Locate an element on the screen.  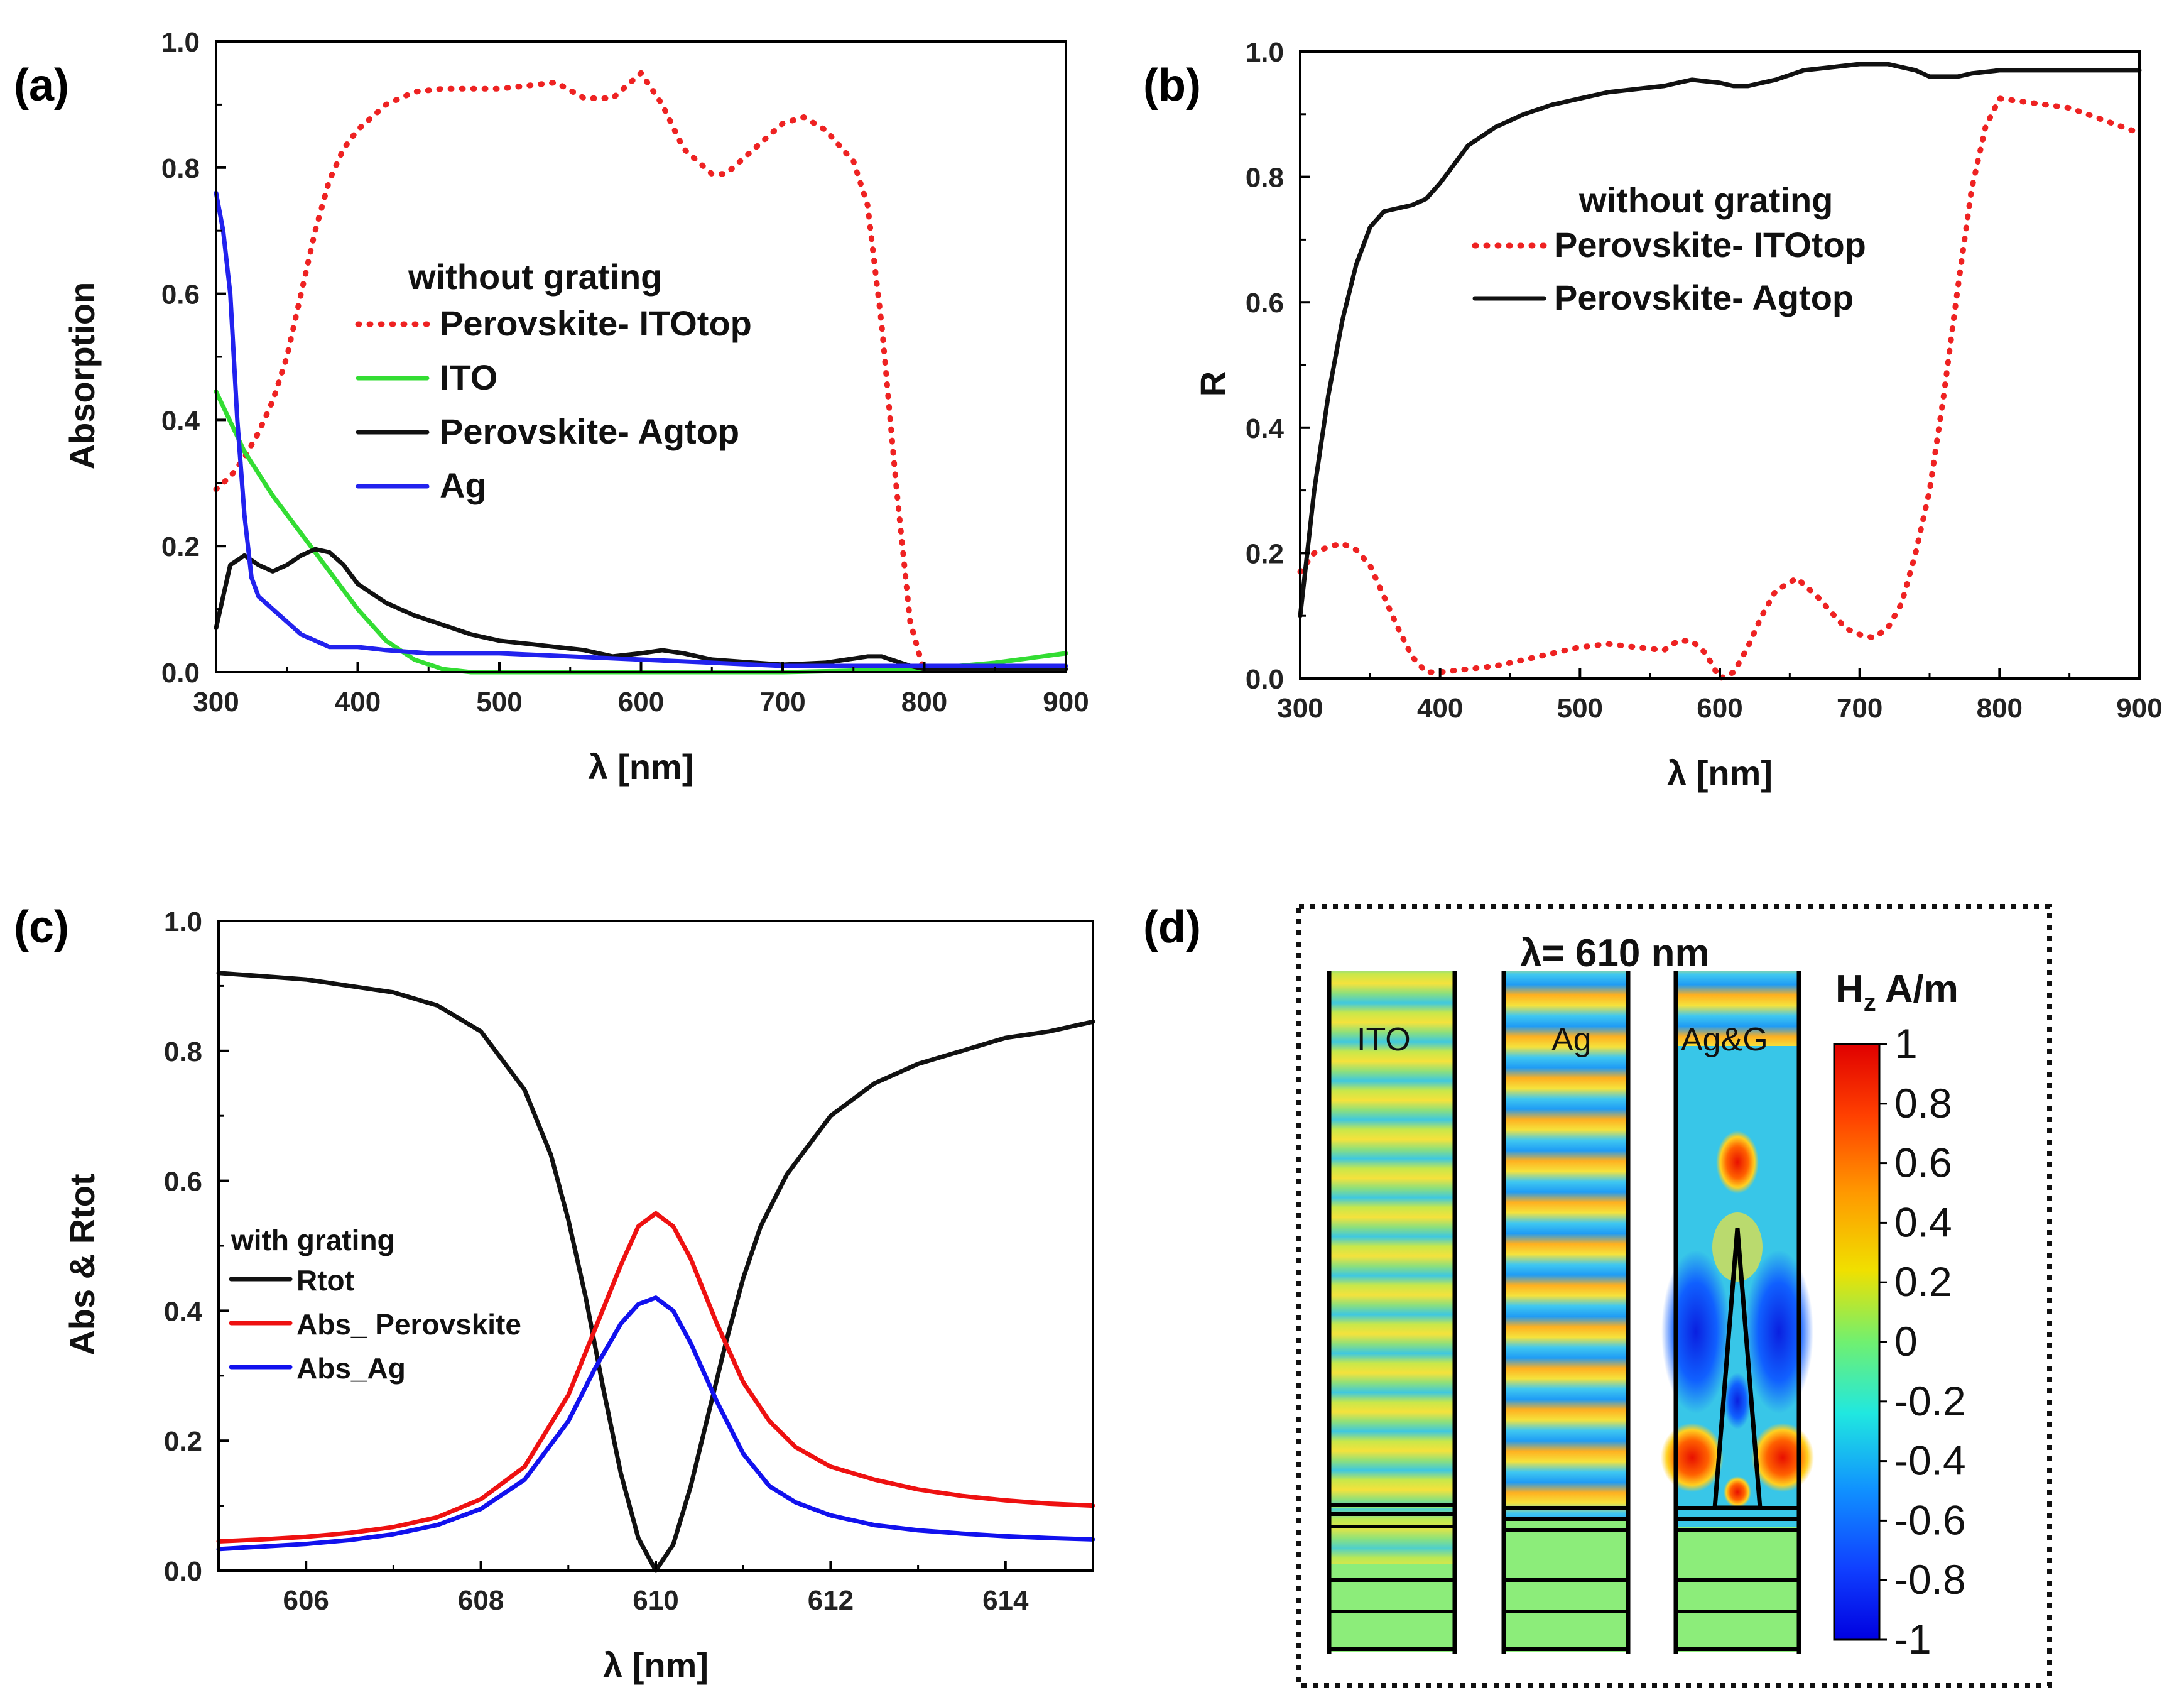
x-tick-label: 612 is located at coordinates (831, 1600).